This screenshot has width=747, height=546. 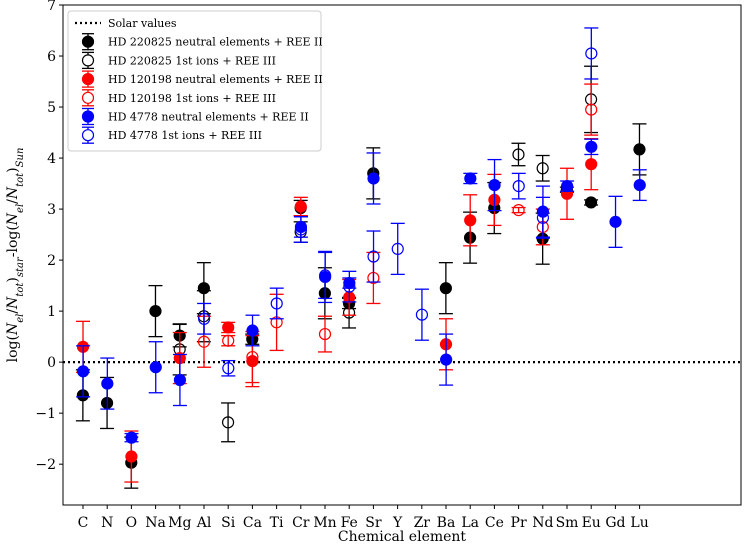 I want to click on x-tick-label: Si, so click(x=228, y=523).